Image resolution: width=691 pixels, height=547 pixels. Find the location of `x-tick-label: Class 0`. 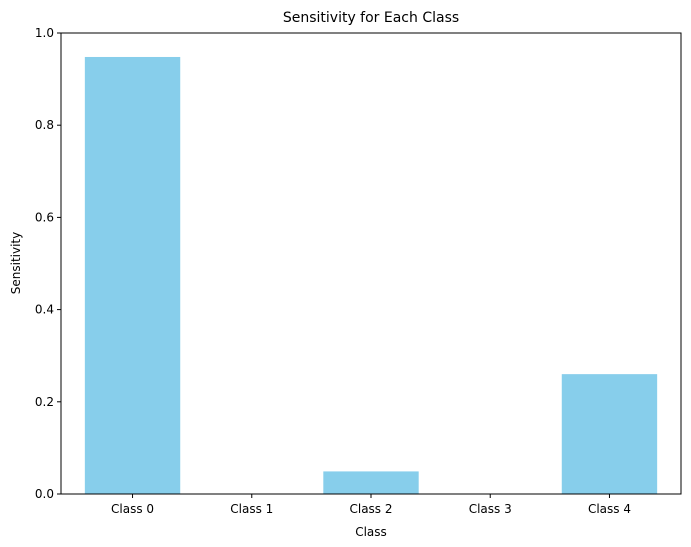

x-tick-label: Class 0 is located at coordinates (132, 509).